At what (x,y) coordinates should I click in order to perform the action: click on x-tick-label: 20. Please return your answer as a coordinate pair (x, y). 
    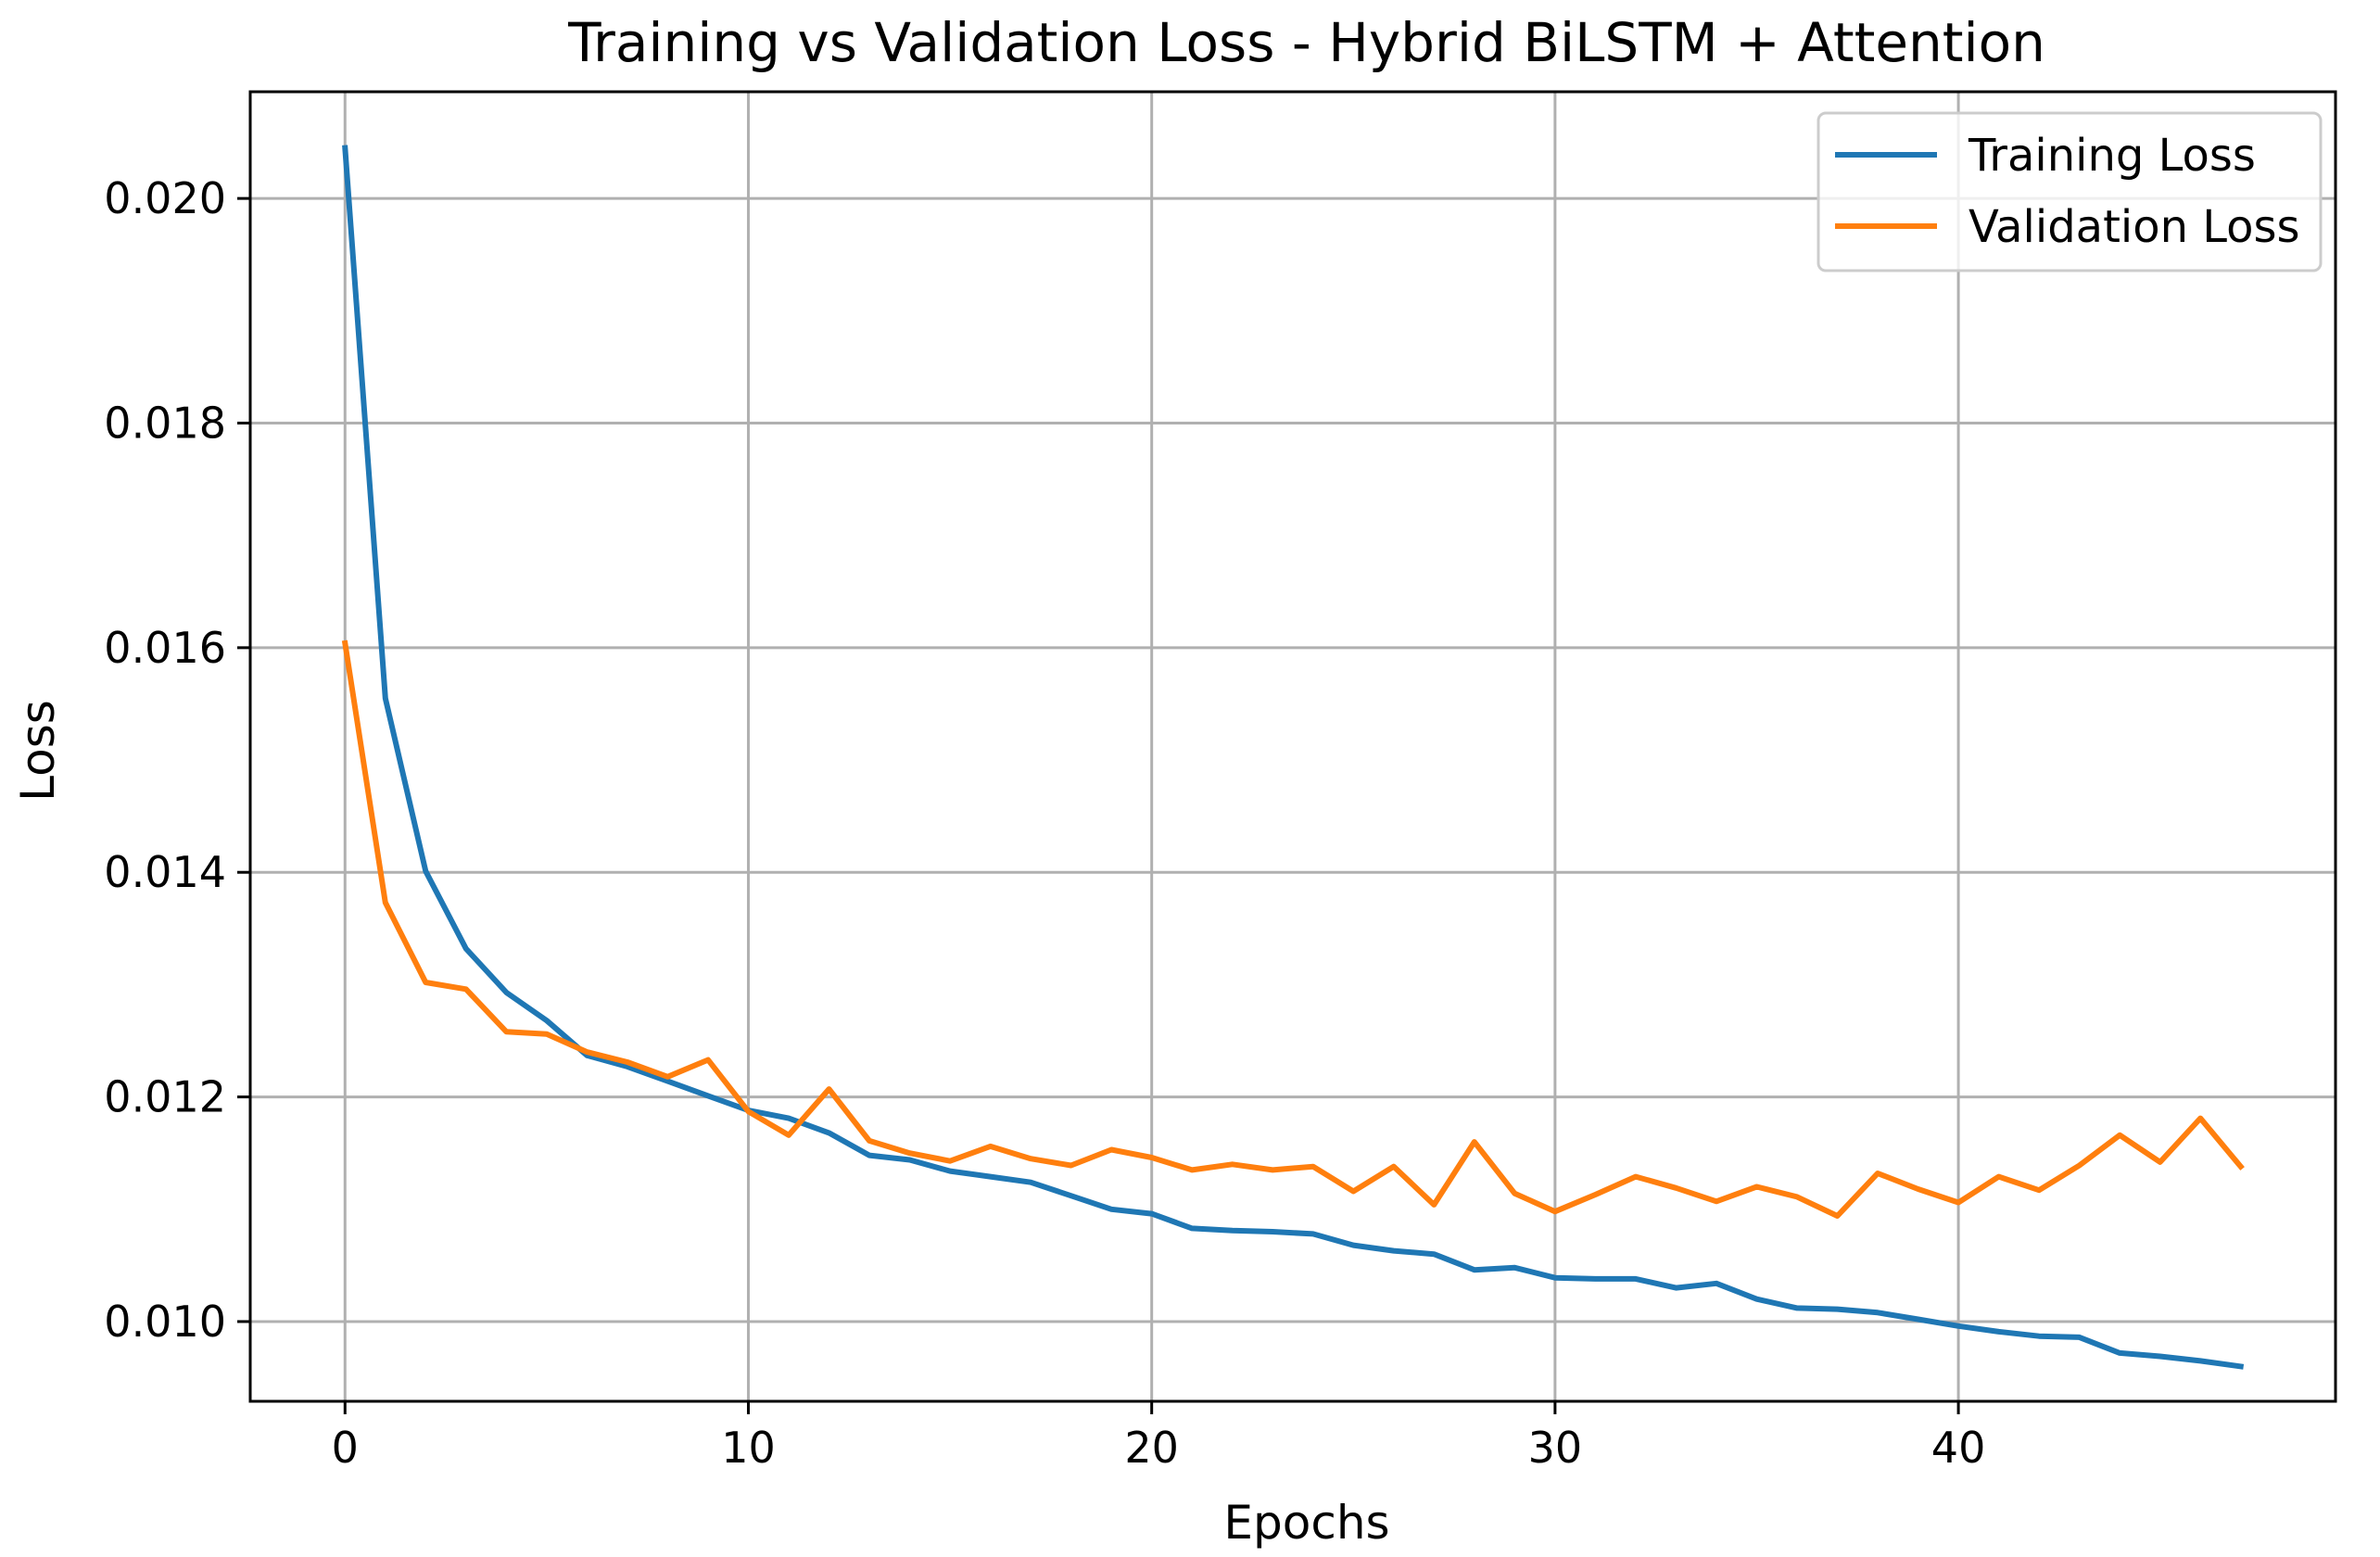
    Looking at the image, I should click on (1151, 1448).